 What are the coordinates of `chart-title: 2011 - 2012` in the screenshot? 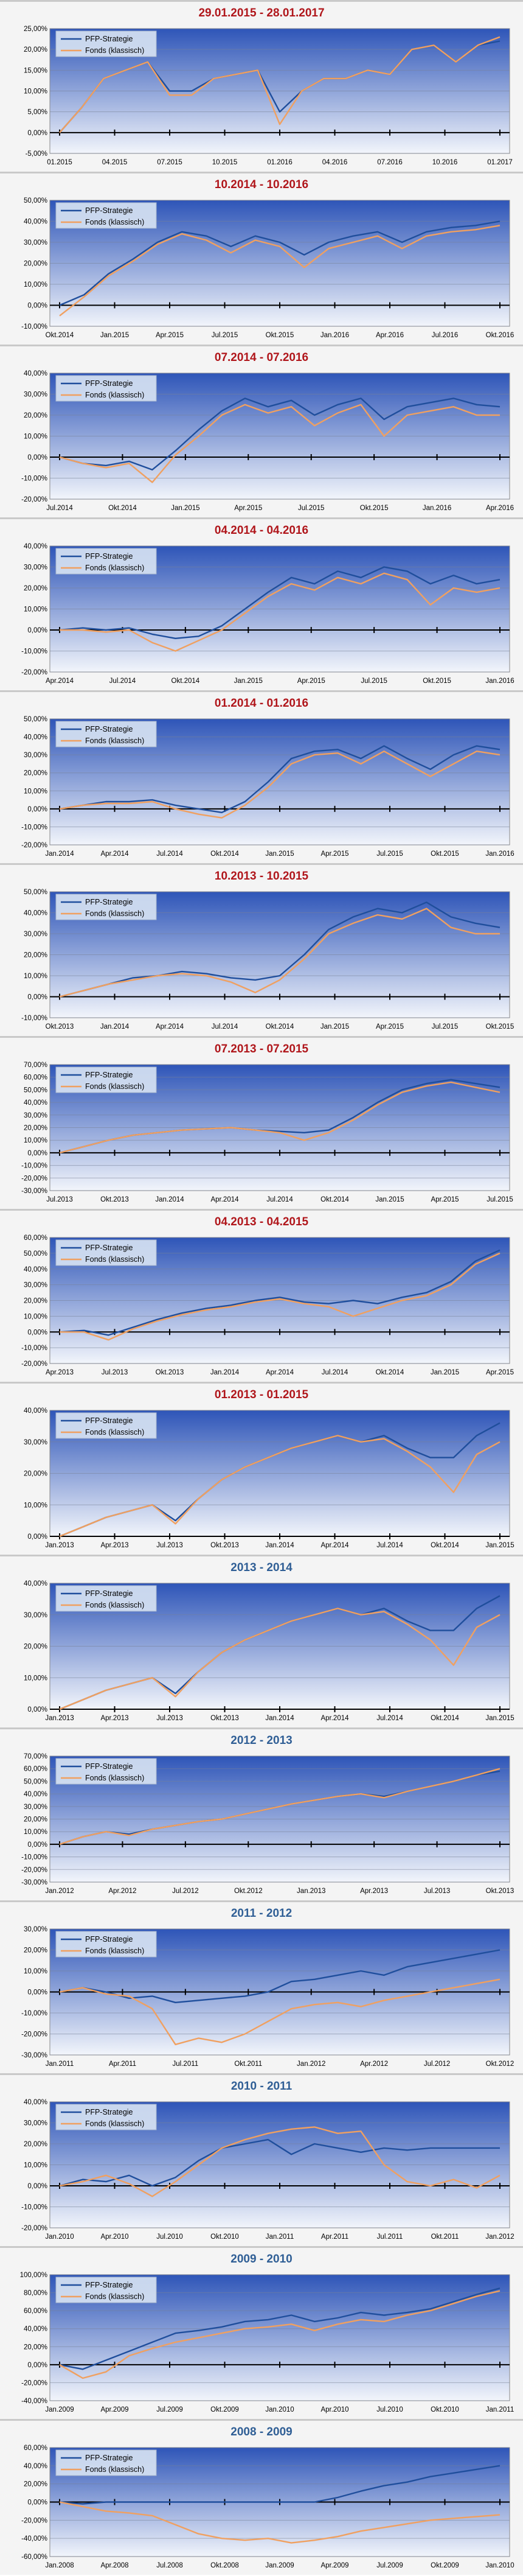 It's located at (261, 1913).